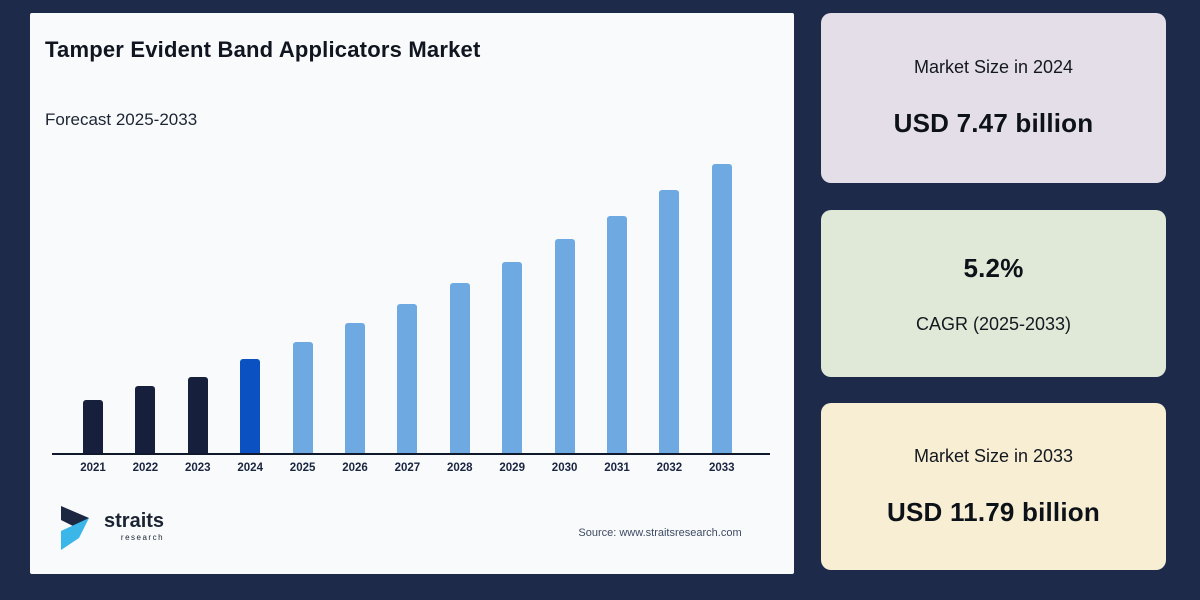 The height and width of the screenshot is (600, 1200). Describe the element at coordinates (355, 388) in the screenshot. I see `bar-2026` at that location.